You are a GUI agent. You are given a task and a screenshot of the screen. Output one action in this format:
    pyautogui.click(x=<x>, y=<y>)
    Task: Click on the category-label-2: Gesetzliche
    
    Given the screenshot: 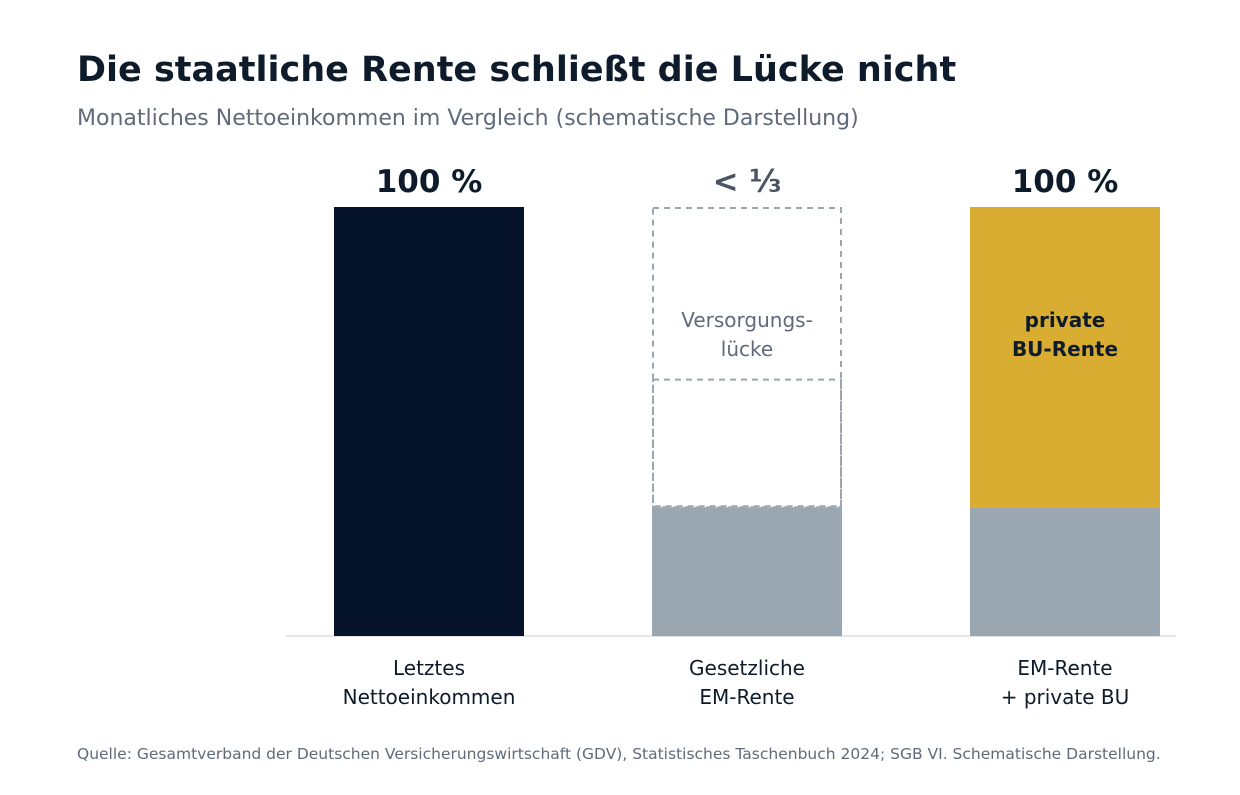 What is the action you would take?
    pyautogui.click(x=747, y=668)
    